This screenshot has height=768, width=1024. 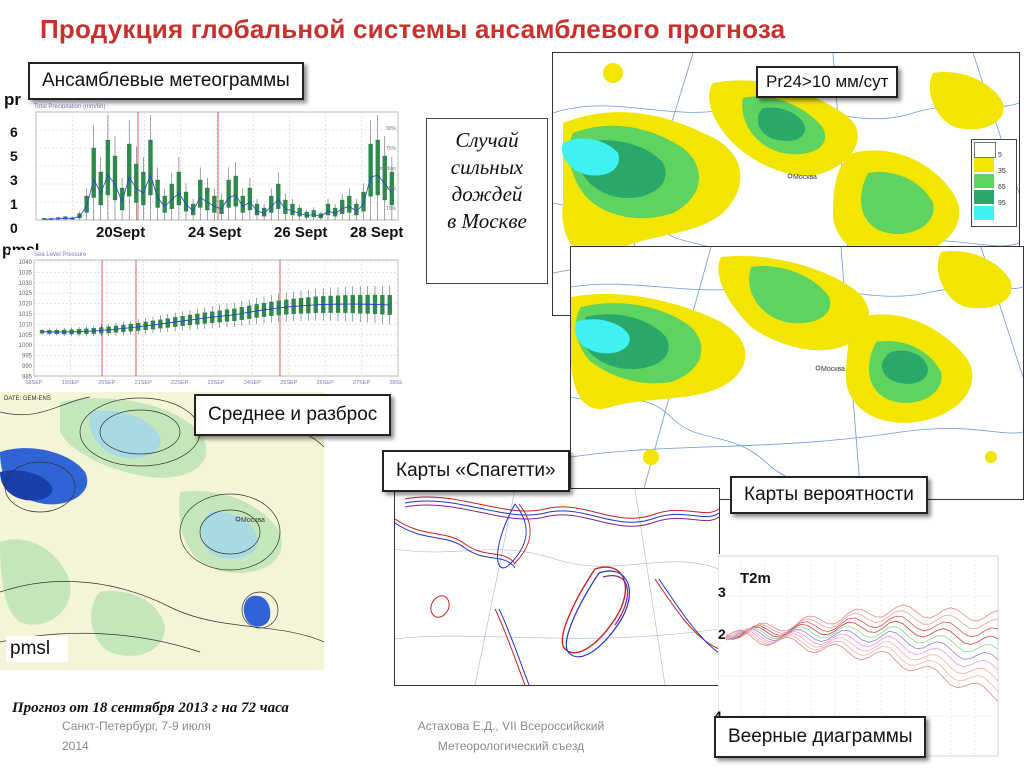 I want to click on fan-diagrams-label: Веерные диаграммы, so click(x=820, y=737).